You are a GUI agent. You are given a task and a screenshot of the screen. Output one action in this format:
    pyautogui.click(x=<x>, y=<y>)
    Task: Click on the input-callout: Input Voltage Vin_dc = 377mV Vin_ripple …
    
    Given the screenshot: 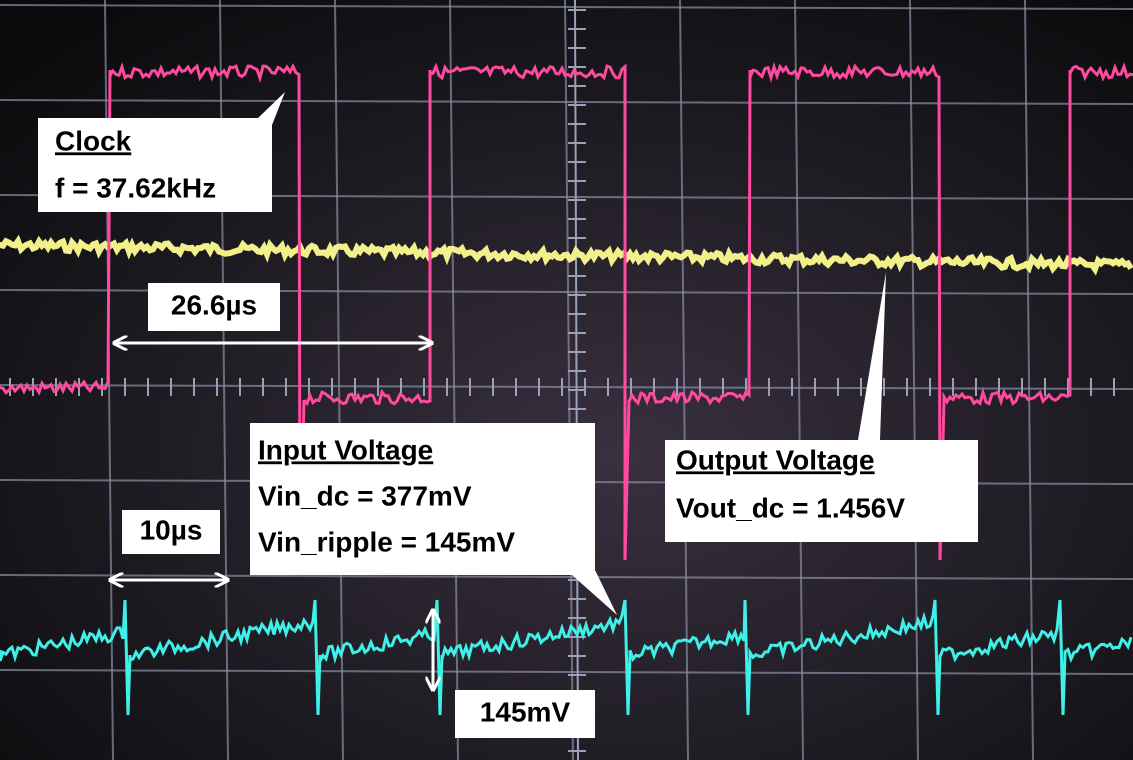 What is the action you would take?
    pyautogui.click(x=433, y=519)
    